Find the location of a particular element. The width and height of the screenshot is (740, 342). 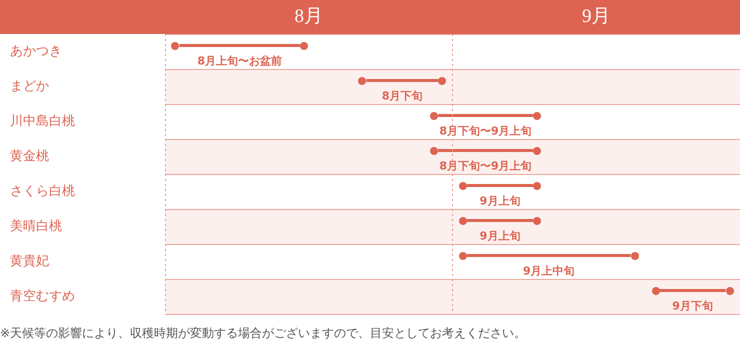

y-tick-label: さくら白桃 is located at coordinates (42, 191).